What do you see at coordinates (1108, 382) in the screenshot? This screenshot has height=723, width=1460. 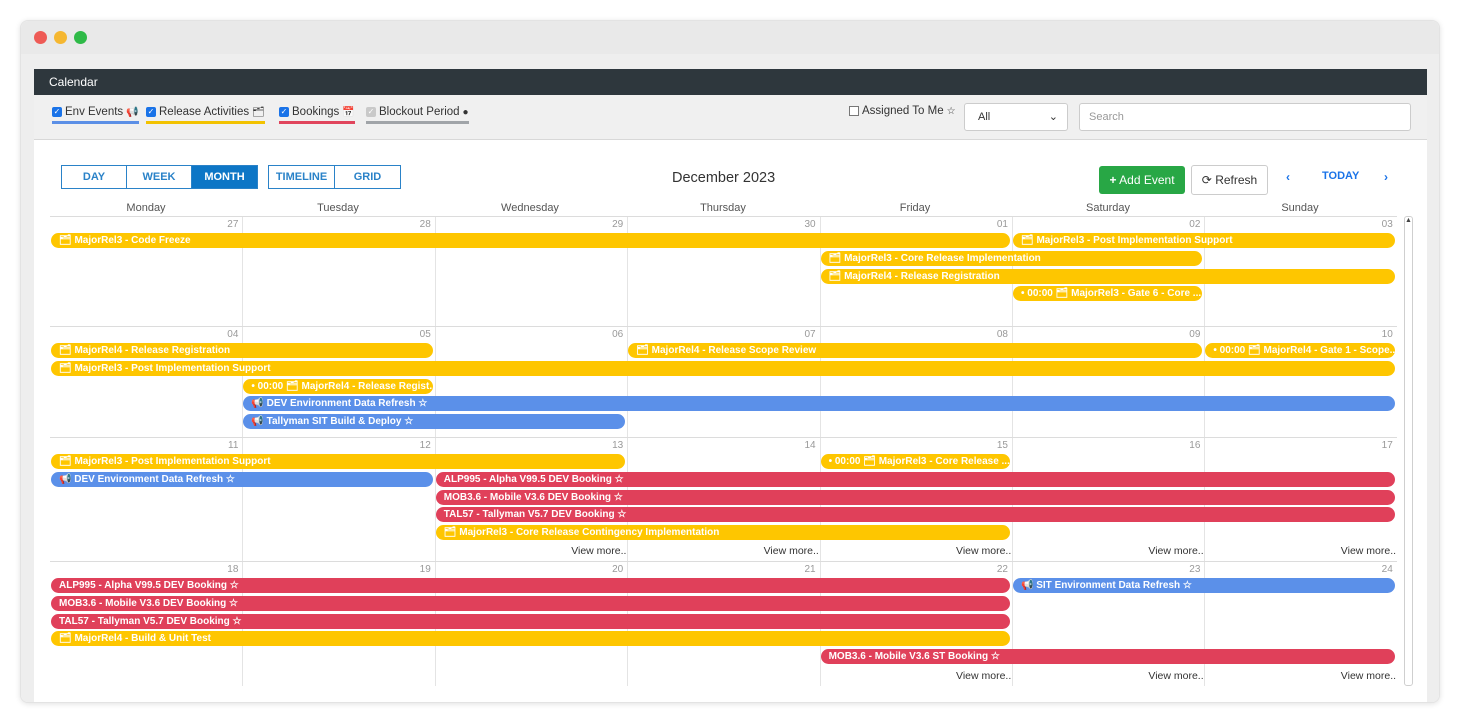 I see `day-cell: 09` at bounding box center [1108, 382].